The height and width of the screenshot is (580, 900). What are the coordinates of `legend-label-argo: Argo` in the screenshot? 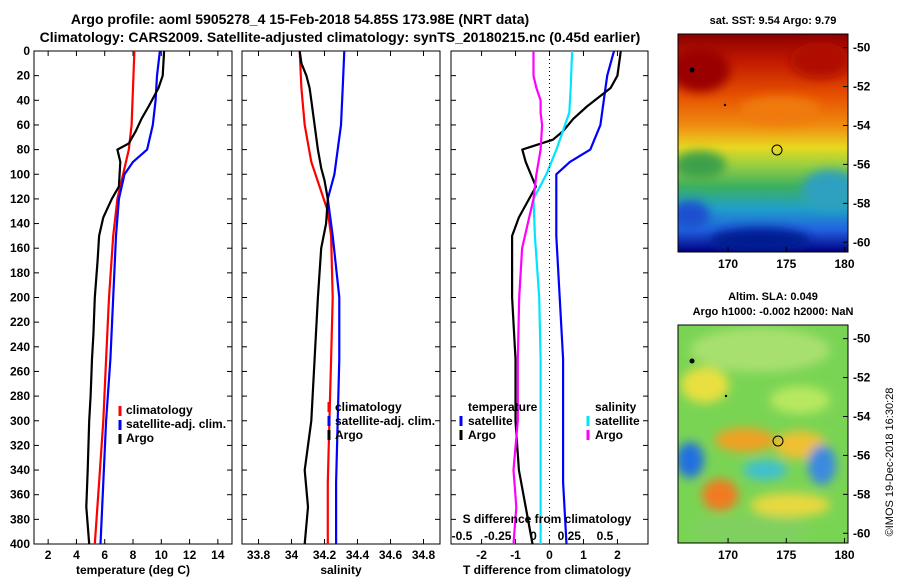 It's located at (349, 435).